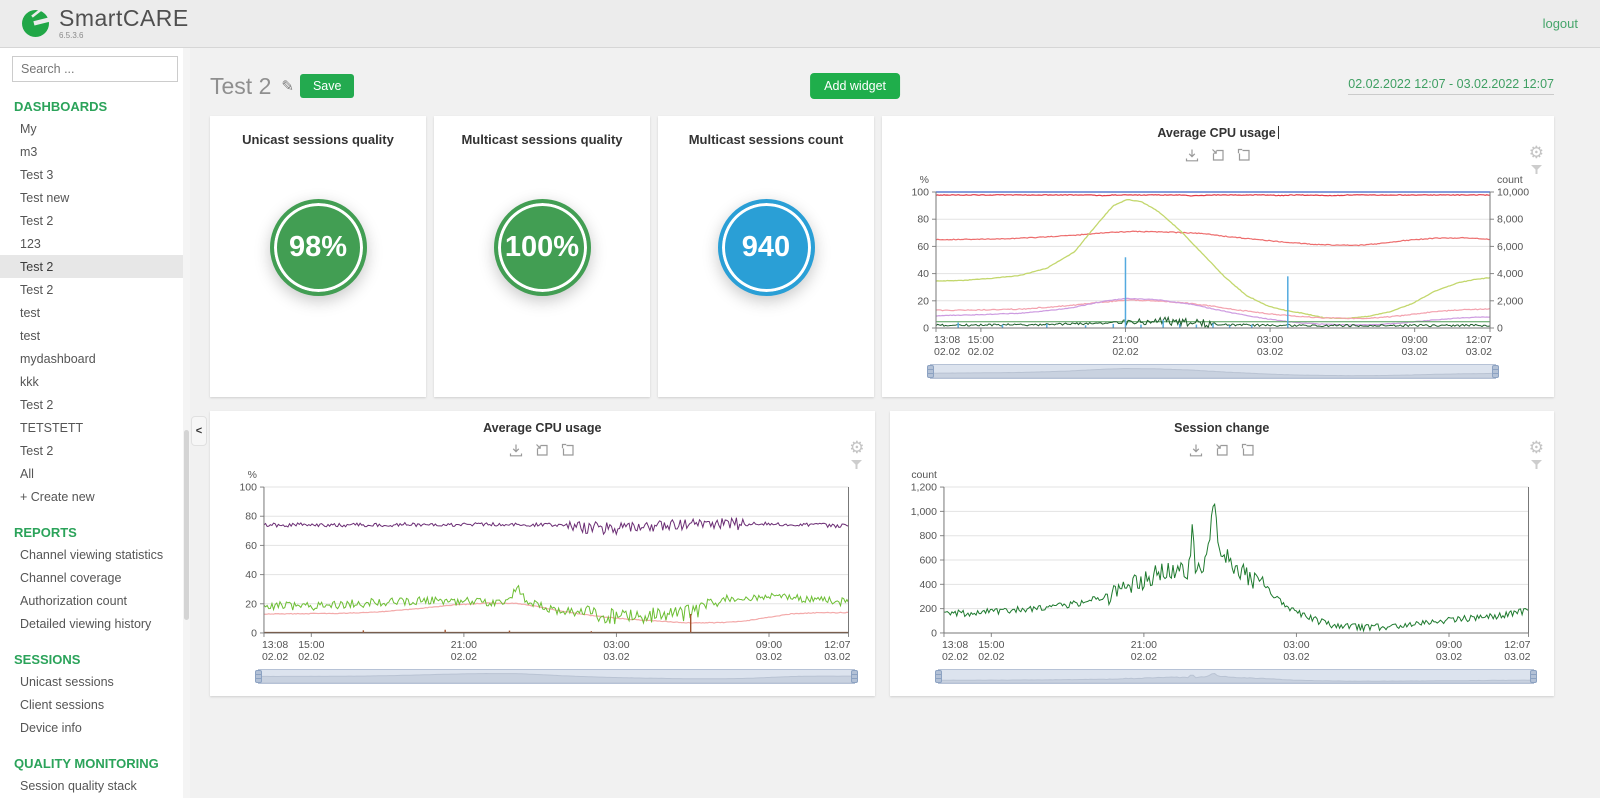 The width and height of the screenshot is (1600, 798). What do you see at coordinates (327, 86) in the screenshot?
I see `save-button: Save` at bounding box center [327, 86].